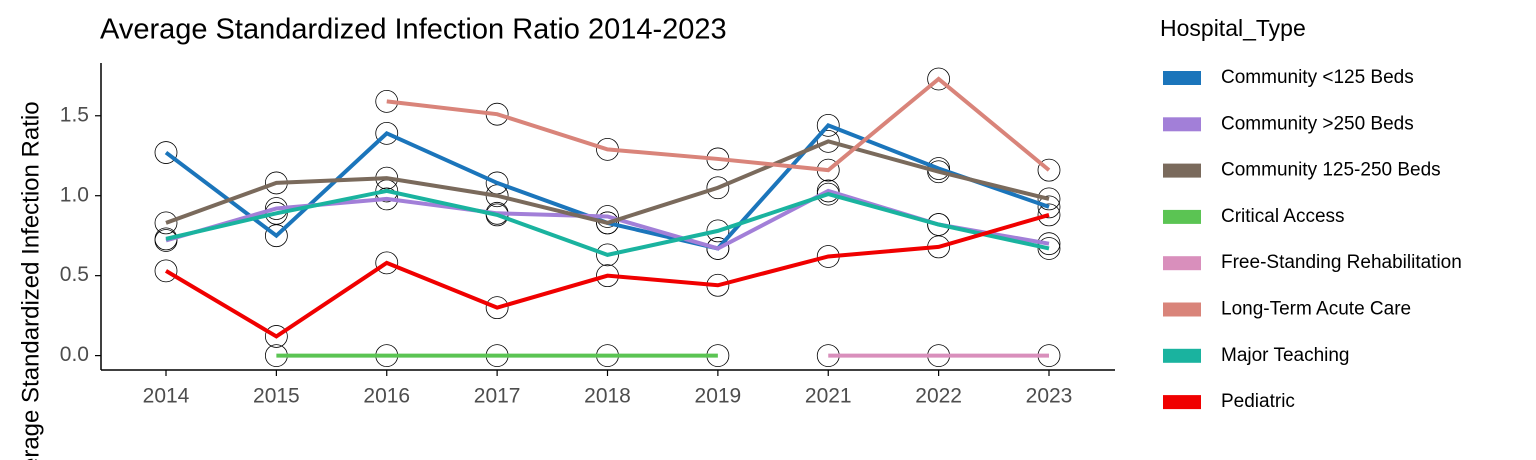  Describe the element at coordinates (276, 396) in the screenshot. I see `x-tick-label: 2015` at that location.